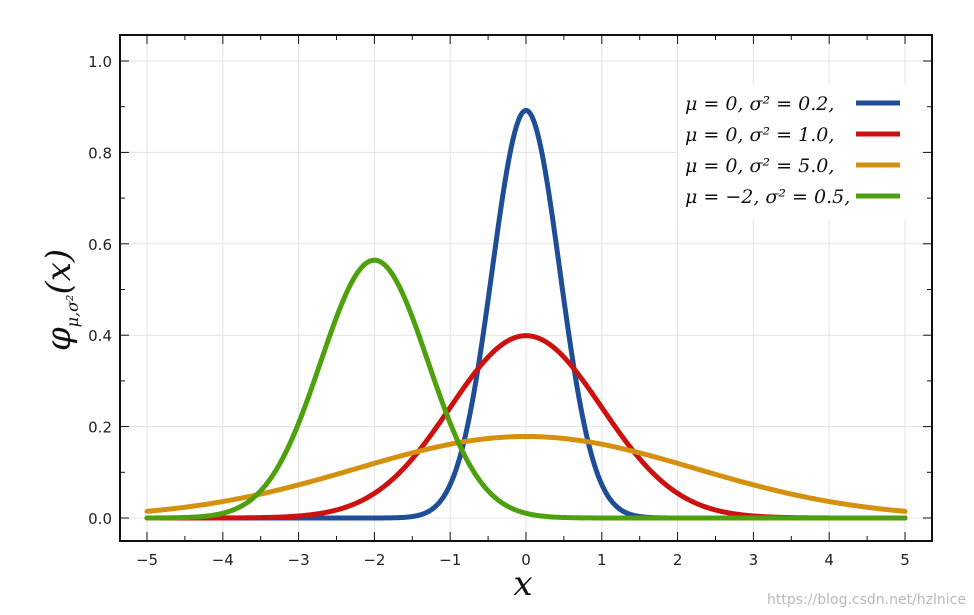  What do you see at coordinates (100, 428) in the screenshot?
I see `y-tick-label: 0.2` at bounding box center [100, 428].